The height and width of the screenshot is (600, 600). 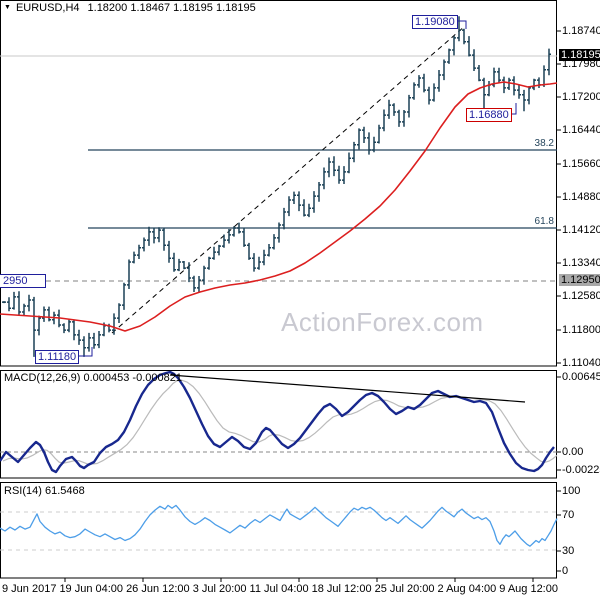 I want to click on watermark: ActionForex.com, so click(x=382, y=322).